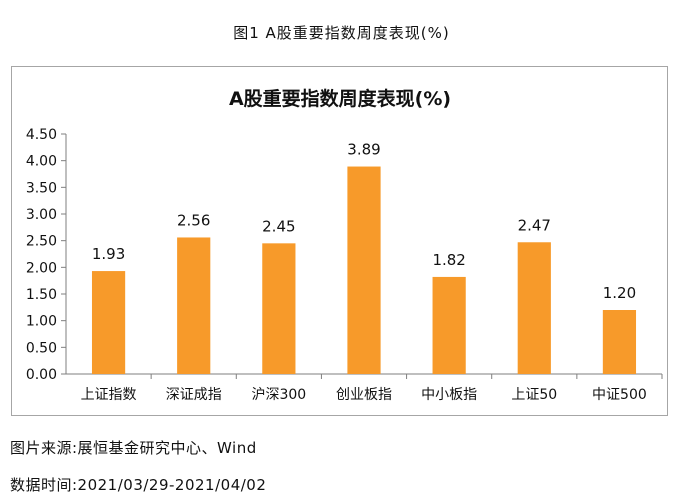 The image size is (683, 499). What do you see at coordinates (41, 322) in the screenshot?
I see `y-tick-label: 1.00` at bounding box center [41, 322].